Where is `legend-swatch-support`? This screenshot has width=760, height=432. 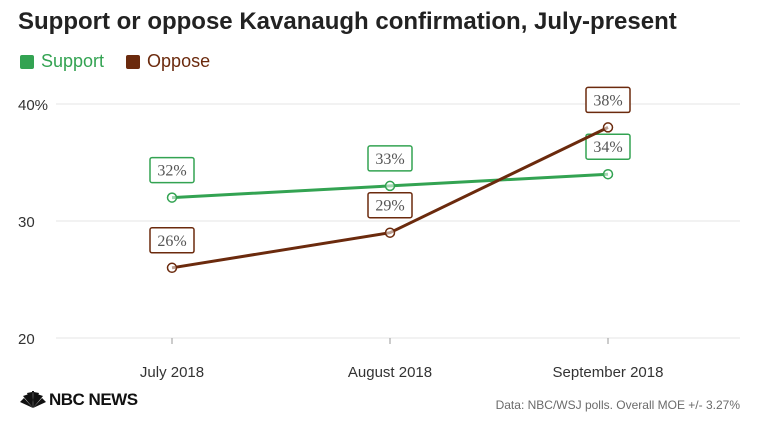 legend-swatch-support is located at coordinates (27, 61).